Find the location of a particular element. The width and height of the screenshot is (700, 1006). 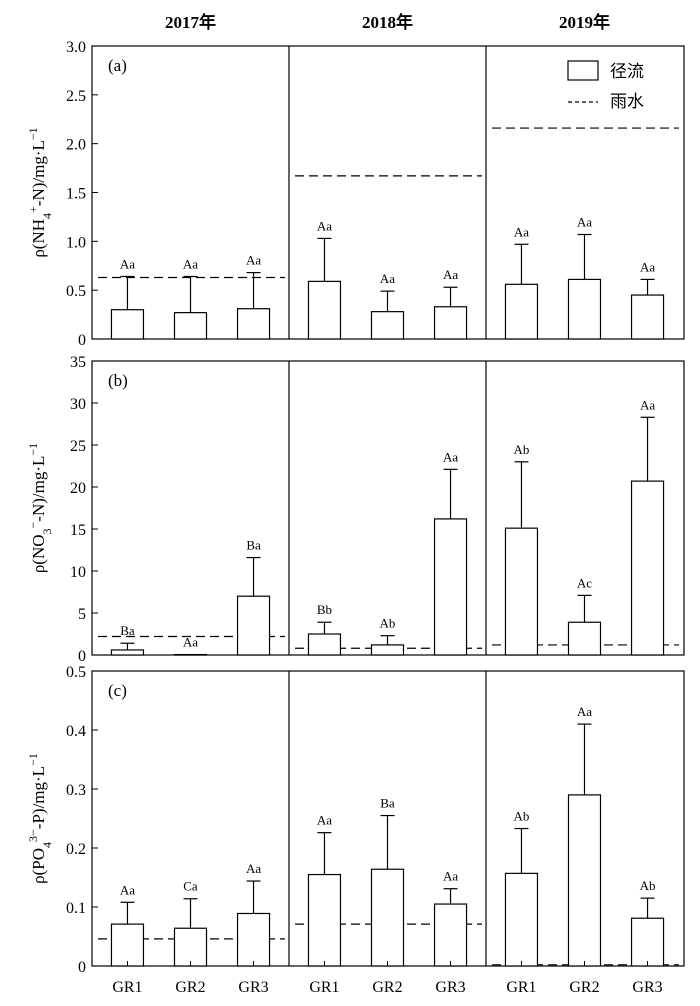

y-tick-label: 0.3 is located at coordinates (76, 790).